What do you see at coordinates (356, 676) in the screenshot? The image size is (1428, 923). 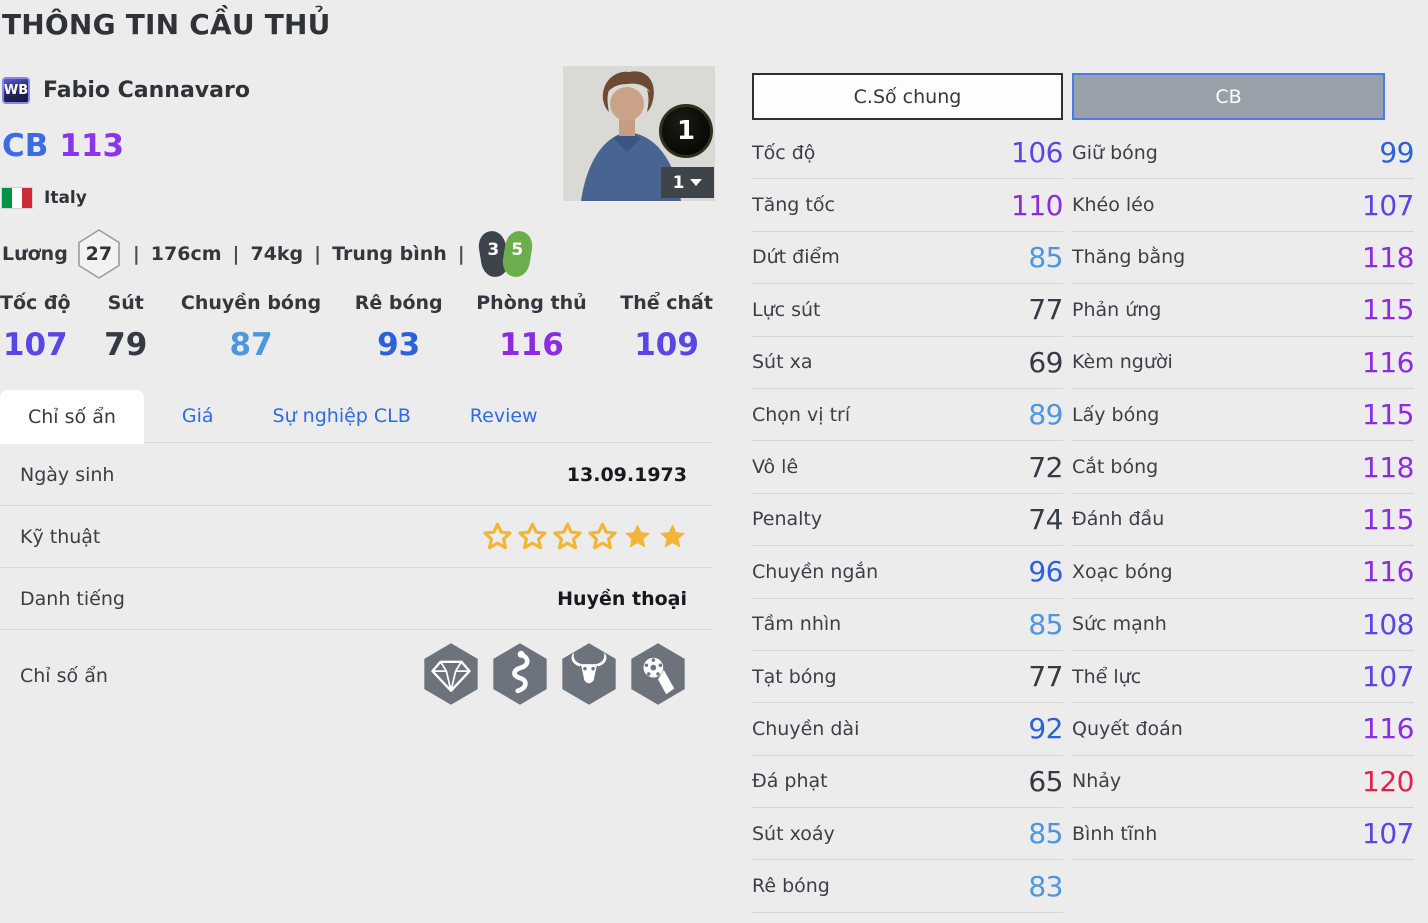 I see `table-row-hidden-stats: Chỉ số ẩn` at bounding box center [356, 676].